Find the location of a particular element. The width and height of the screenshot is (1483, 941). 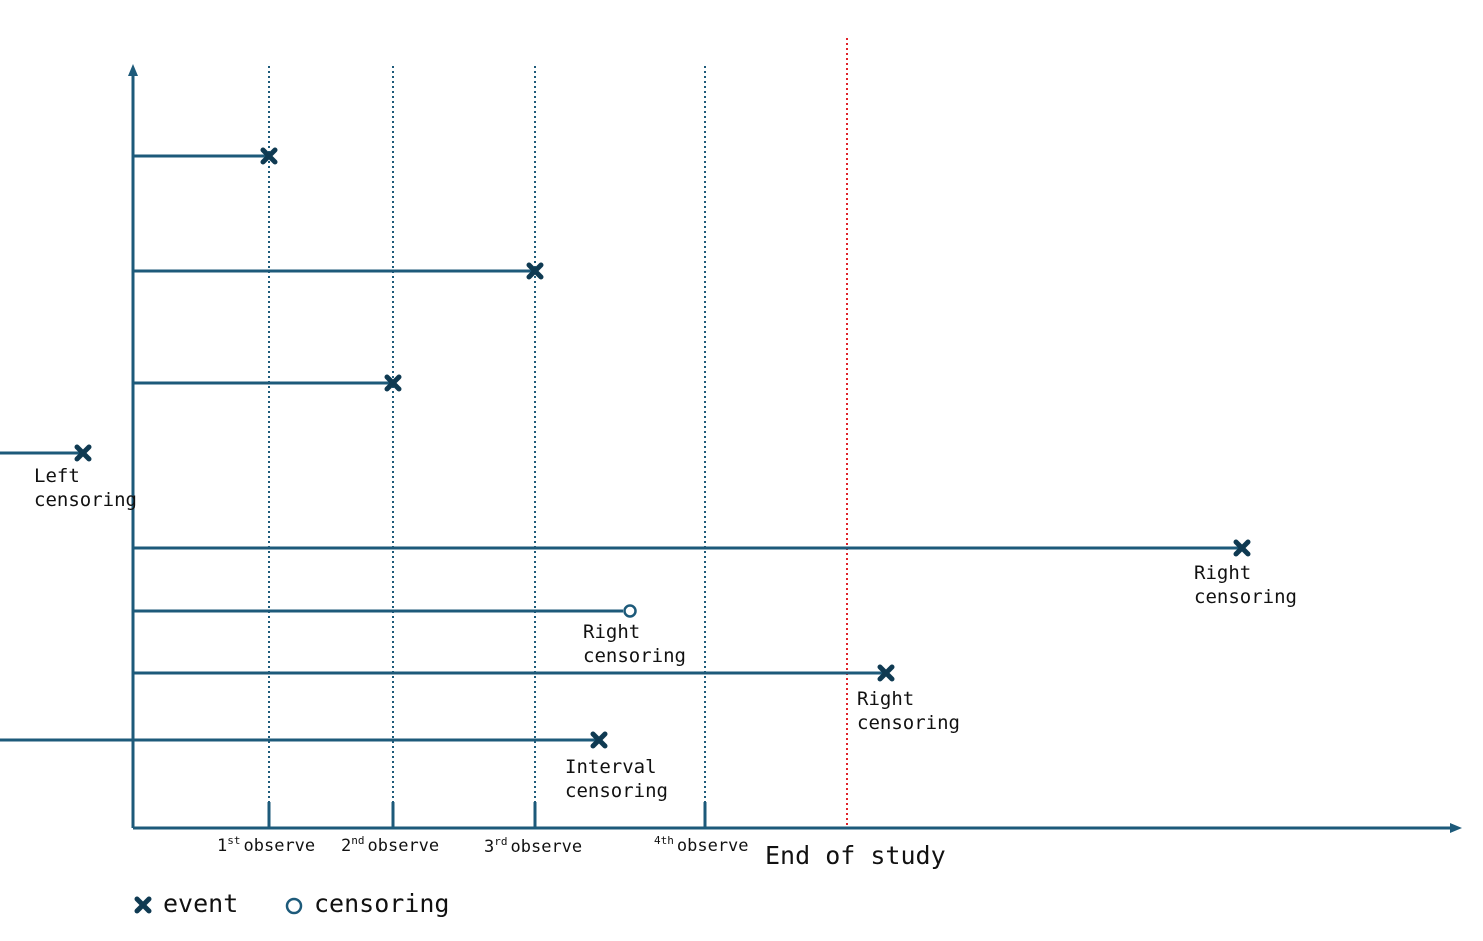

obs-label-1: 1st observe is located at coordinates (266, 845).